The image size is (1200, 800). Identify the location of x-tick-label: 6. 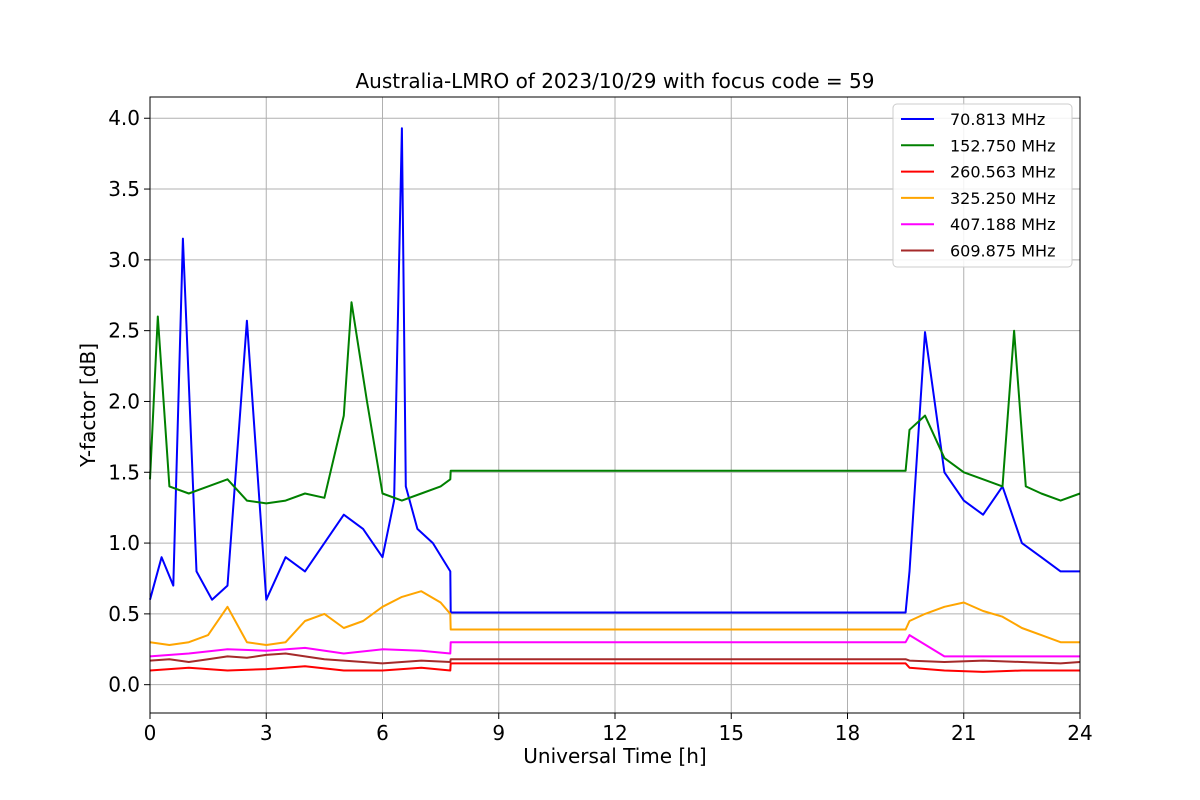
(382, 733).